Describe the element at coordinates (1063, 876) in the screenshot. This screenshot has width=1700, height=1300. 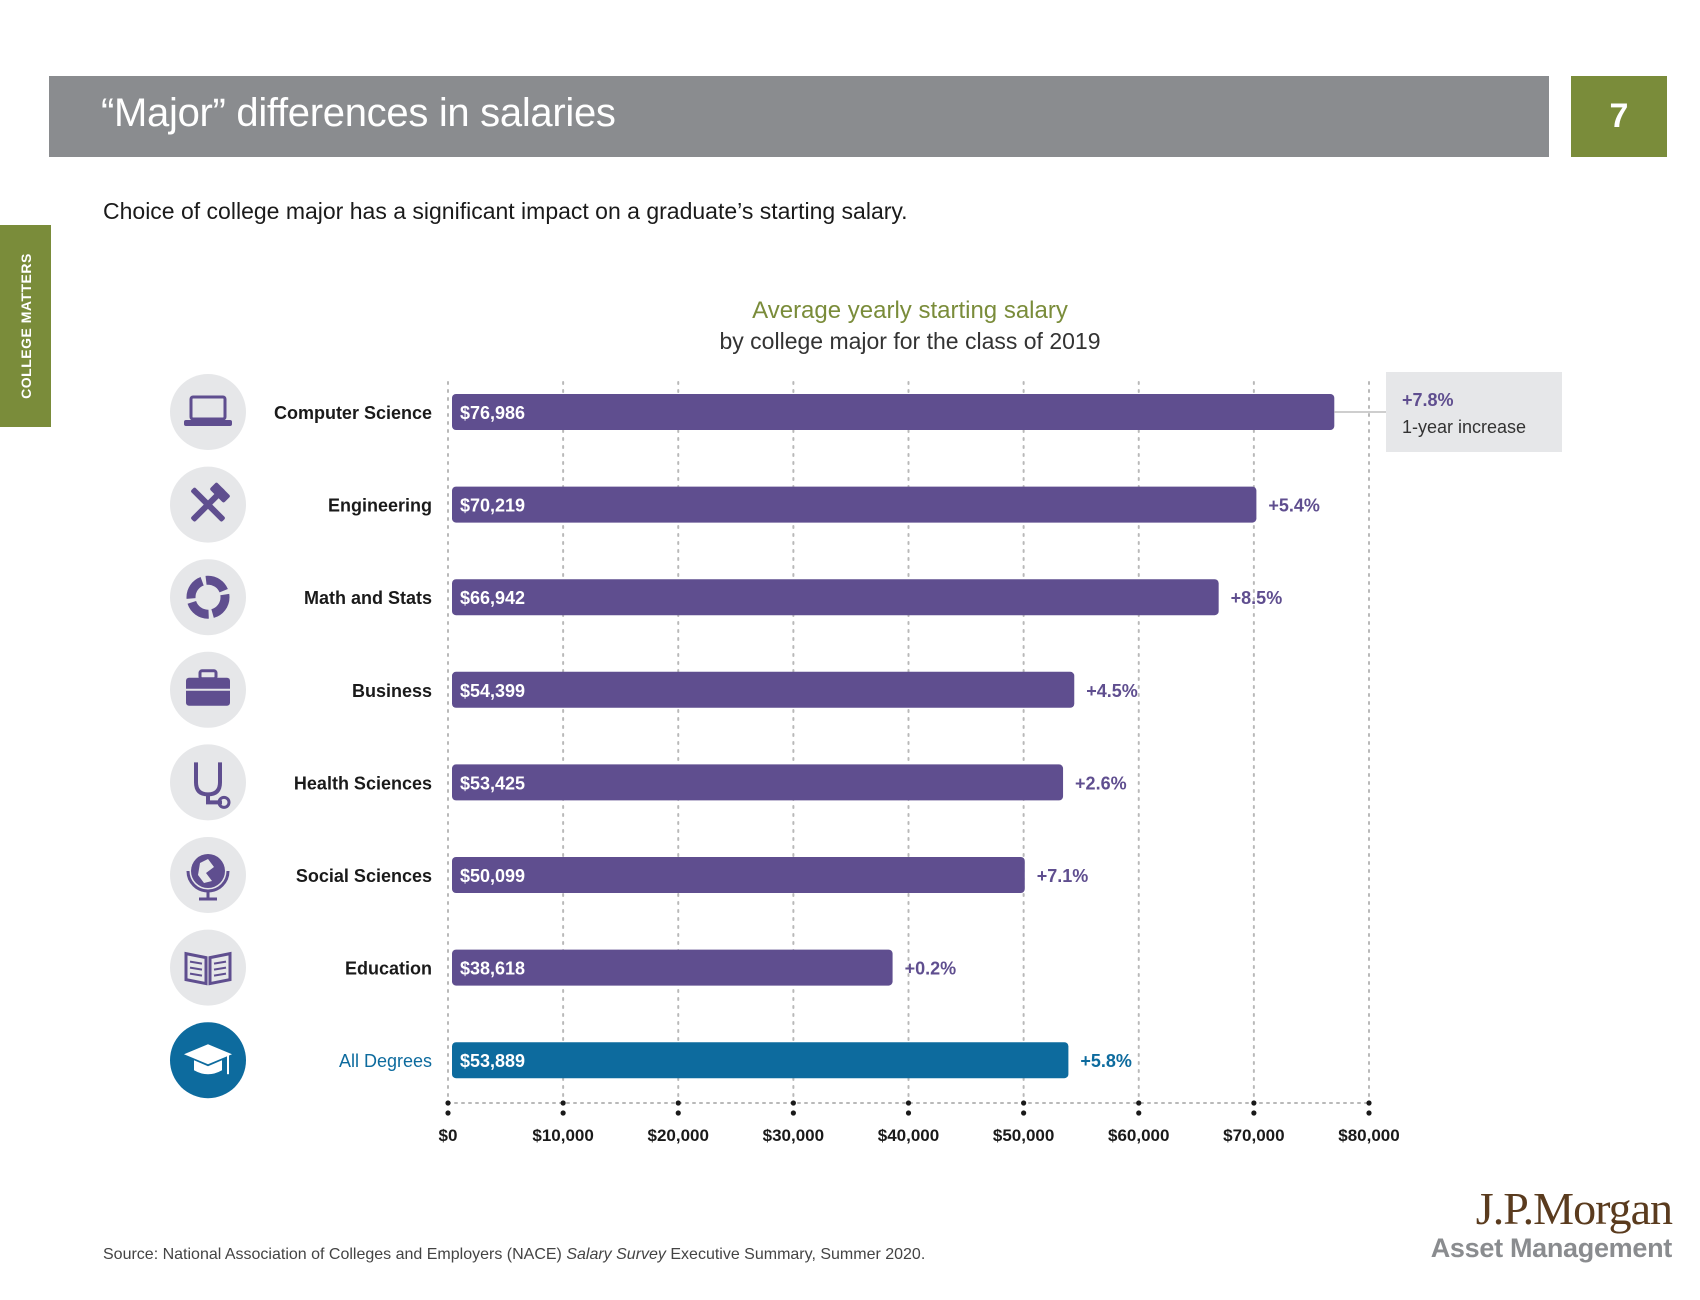
I see `change-label: +7.1%` at that location.